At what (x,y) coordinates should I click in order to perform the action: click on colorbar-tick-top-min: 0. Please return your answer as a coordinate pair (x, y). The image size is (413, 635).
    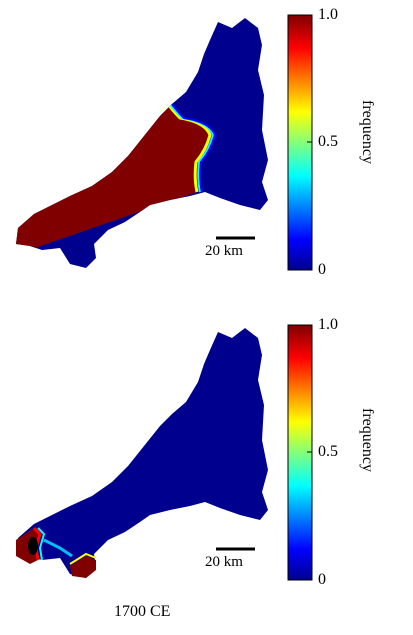
    Looking at the image, I should click on (322, 269).